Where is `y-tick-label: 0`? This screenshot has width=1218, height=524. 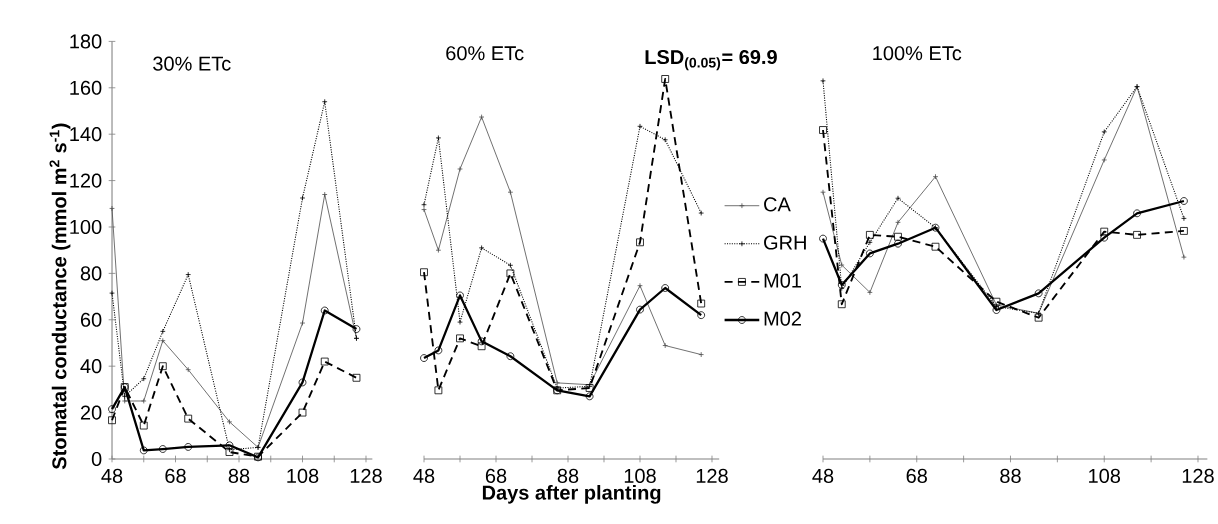
y-tick-label: 0 is located at coordinates (96, 459).